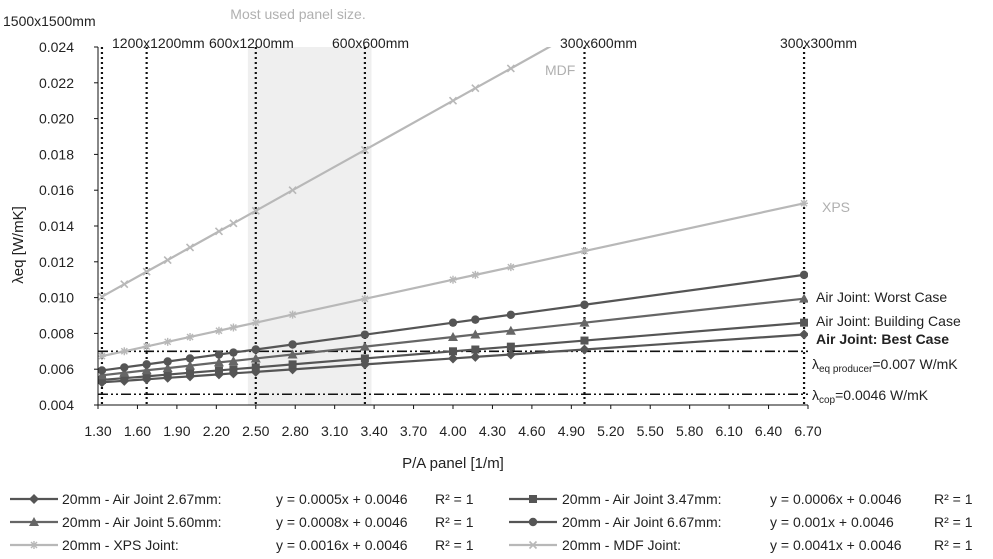 This screenshot has width=993, height=559. What do you see at coordinates (342, 499) in the screenshot?
I see `legend-equation: y = 0.0005x + 0.0046` at bounding box center [342, 499].